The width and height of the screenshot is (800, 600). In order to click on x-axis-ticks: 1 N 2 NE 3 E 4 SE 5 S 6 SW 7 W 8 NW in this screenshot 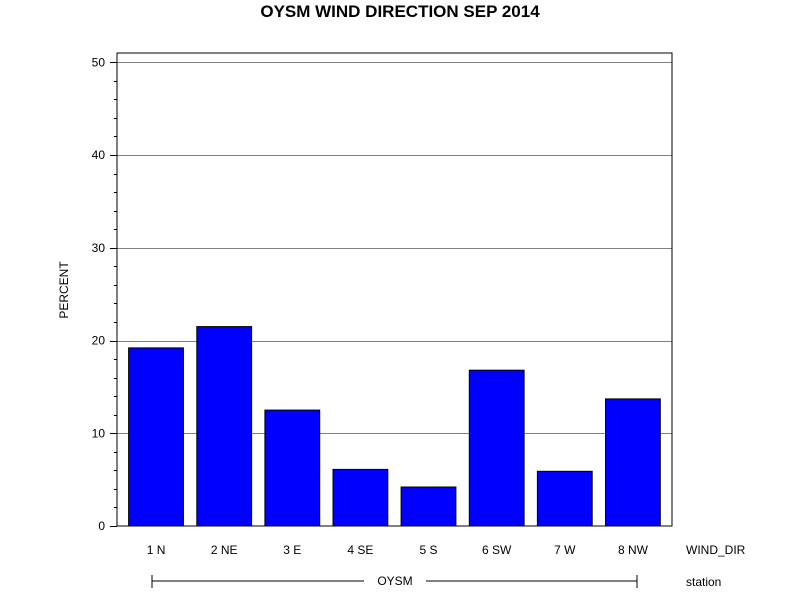, I will do `click(398, 550)`.